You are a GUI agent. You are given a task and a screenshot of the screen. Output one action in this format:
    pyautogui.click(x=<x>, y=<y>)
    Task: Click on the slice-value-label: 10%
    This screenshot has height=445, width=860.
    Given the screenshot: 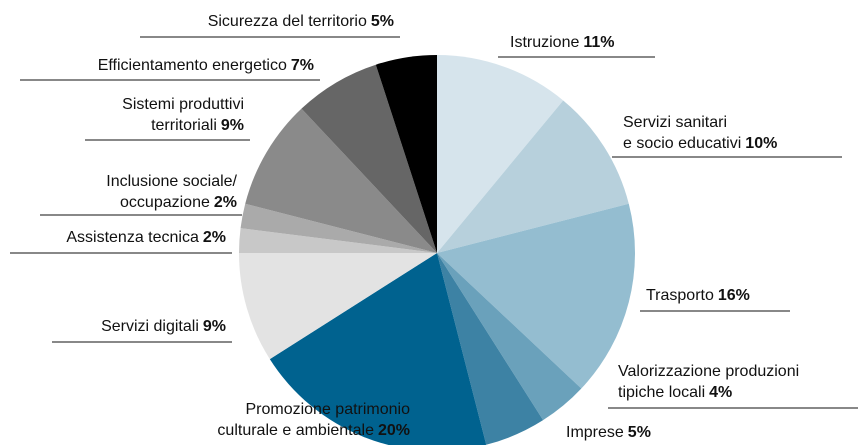 What is the action you would take?
    pyautogui.click(x=761, y=143)
    